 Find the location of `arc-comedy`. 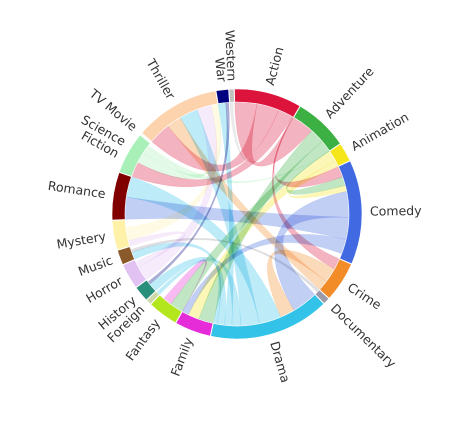

arc-comedy is located at coordinates (350, 212).